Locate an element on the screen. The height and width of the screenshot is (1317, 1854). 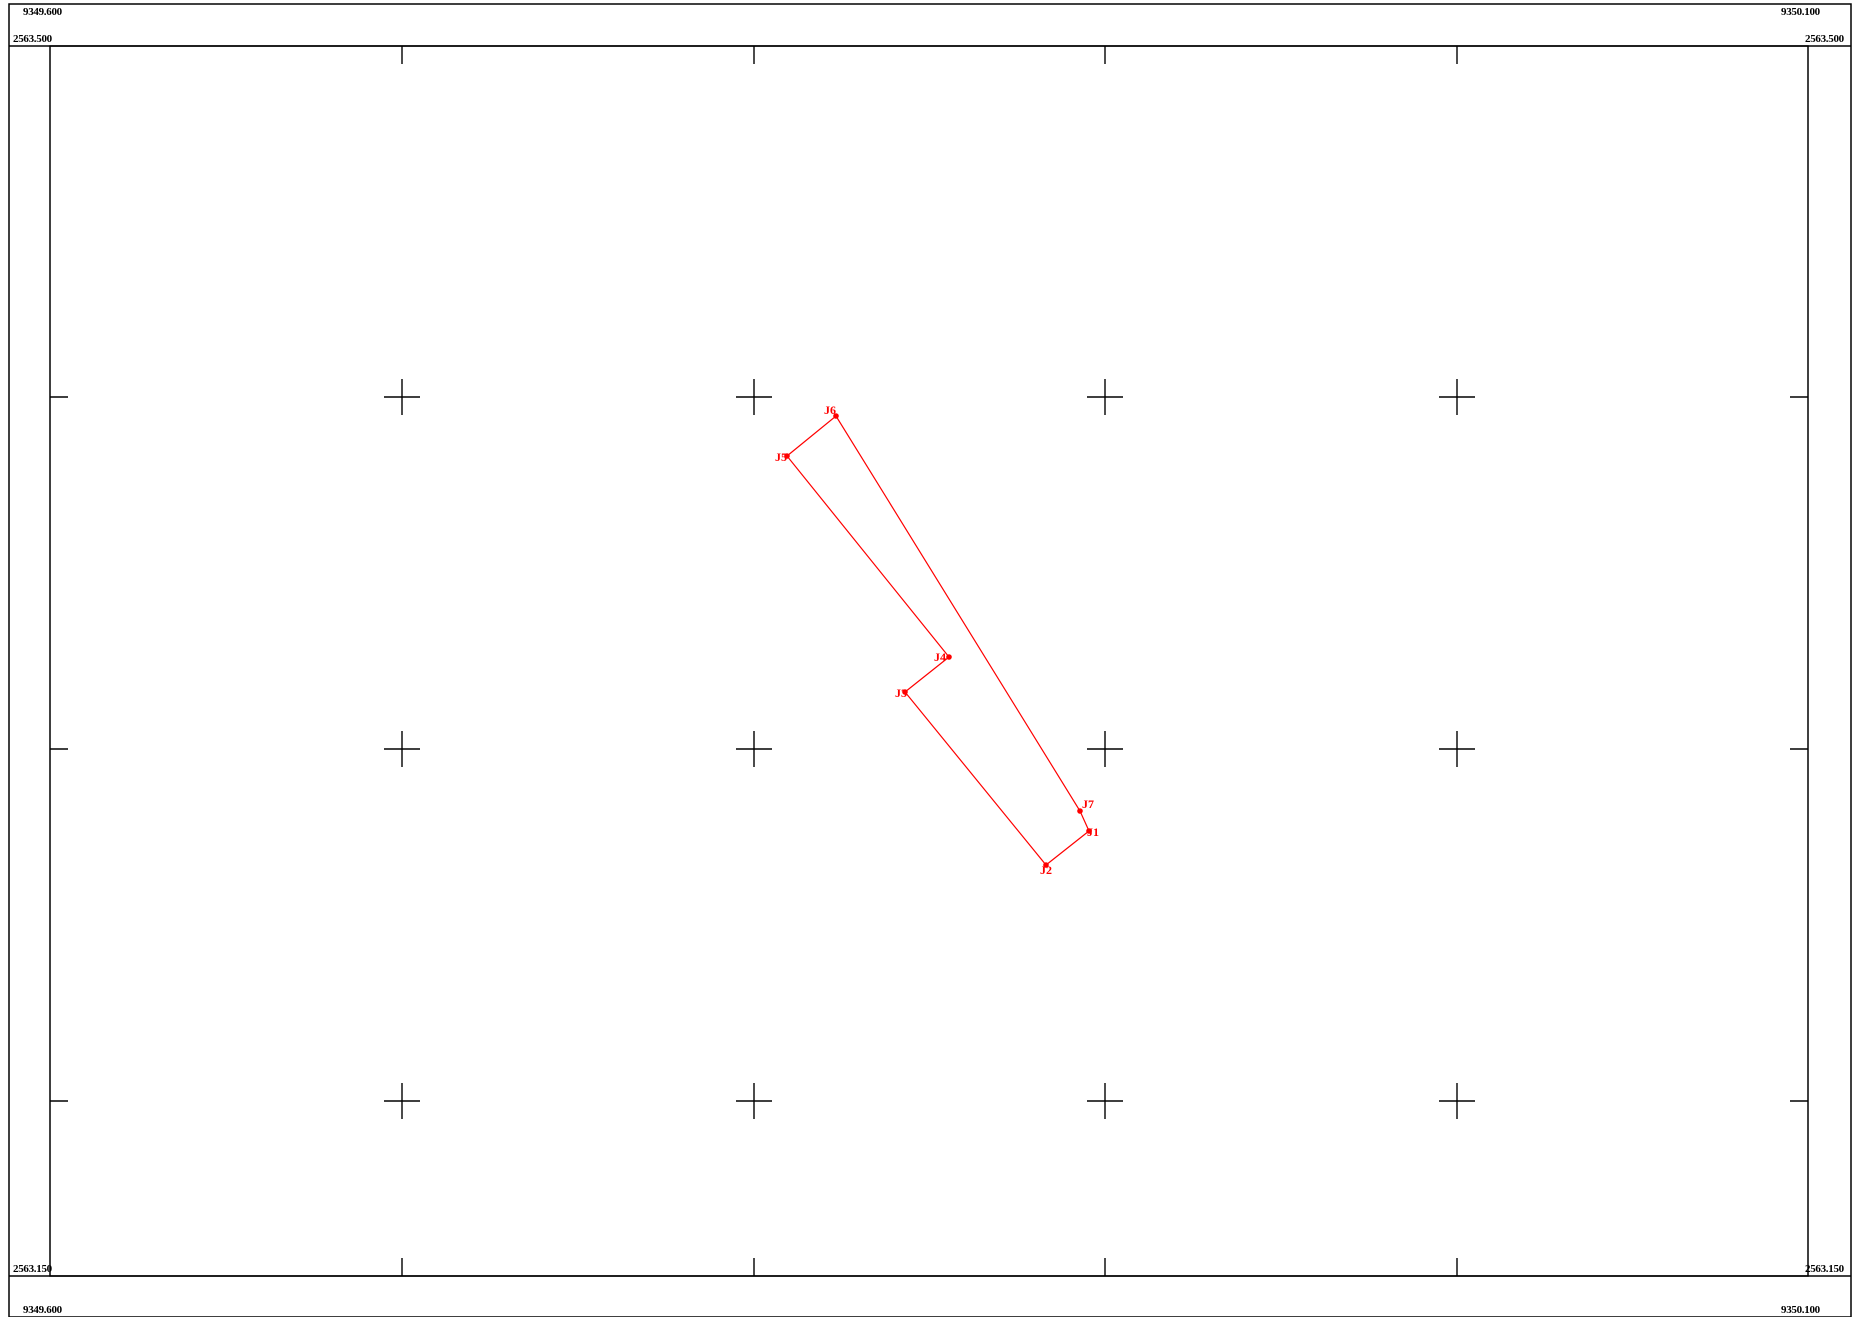
x-coord-top-left: 9349.600 is located at coordinates (42, 12).